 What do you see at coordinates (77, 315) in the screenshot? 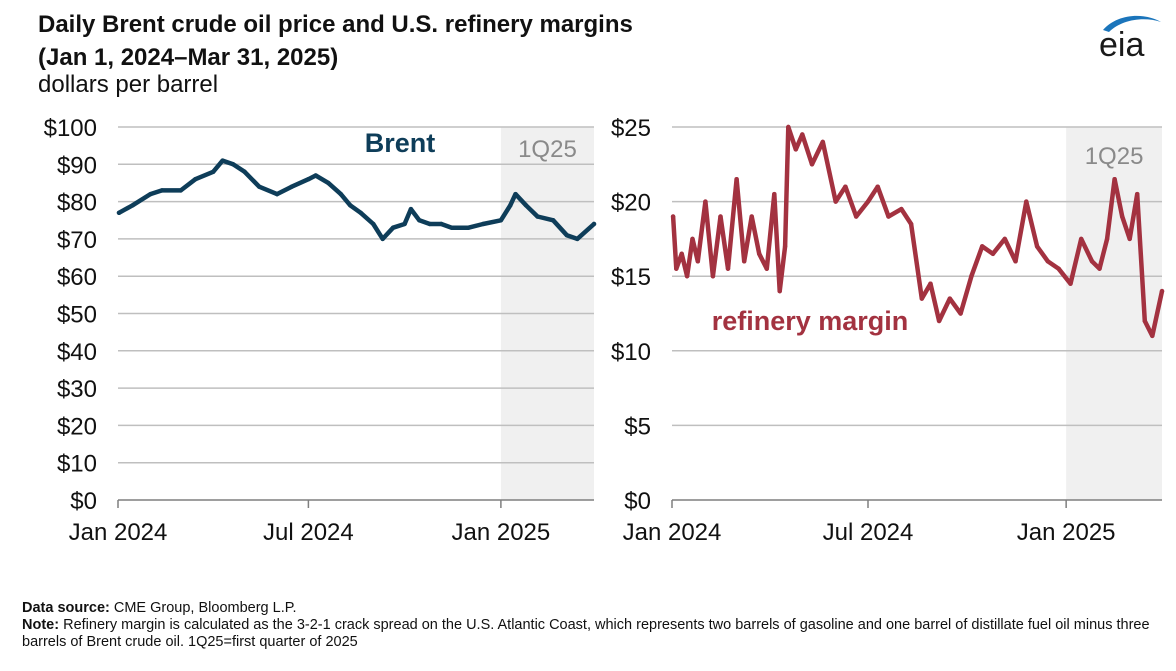
I see `y-tick-label: $50` at bounding box center [77, 315].